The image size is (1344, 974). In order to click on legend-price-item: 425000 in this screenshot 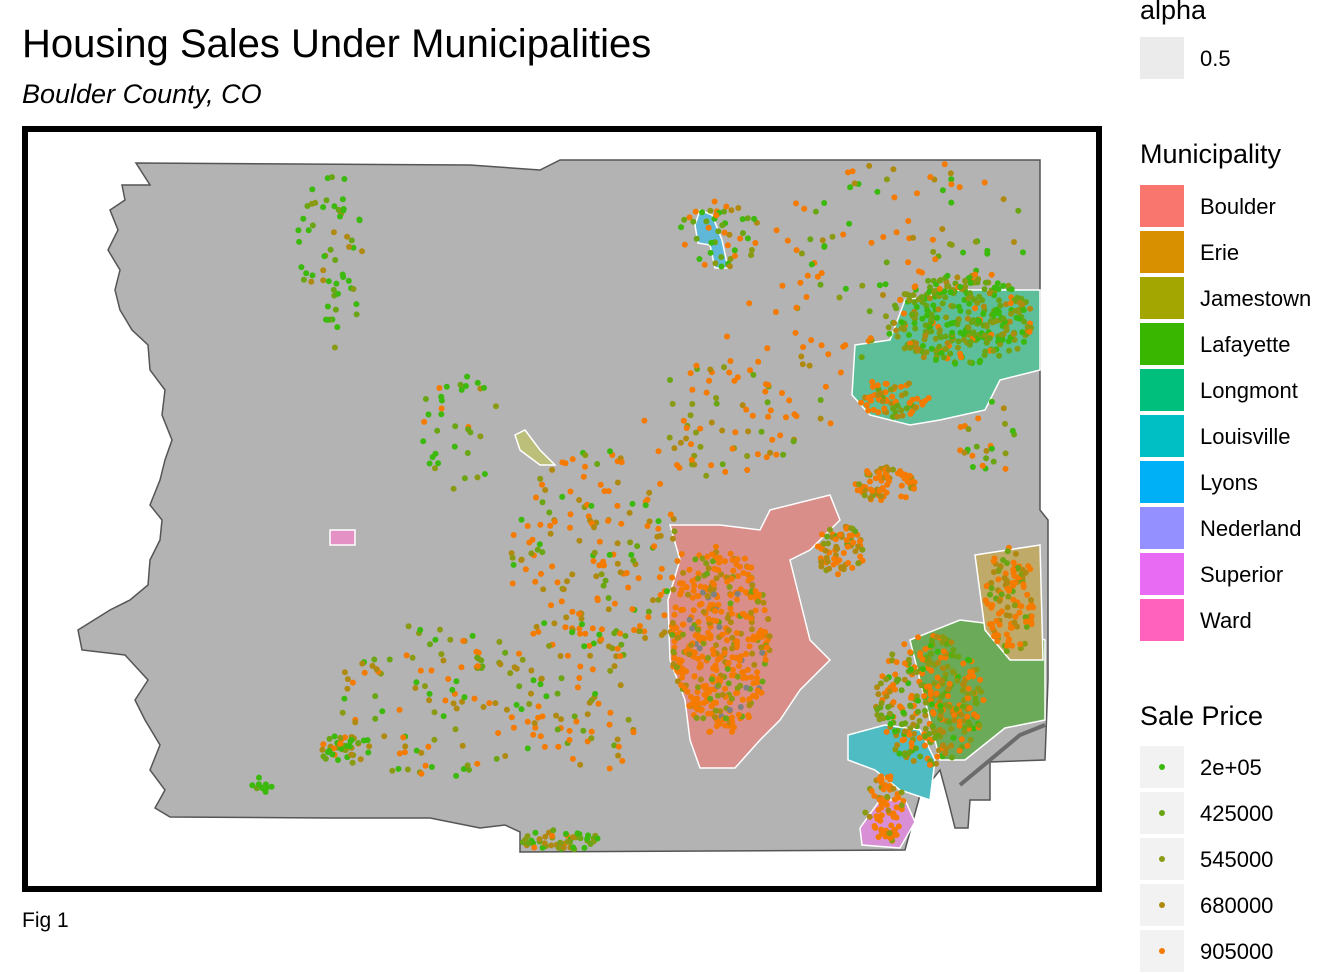, I will do `click(1240, 814)`.